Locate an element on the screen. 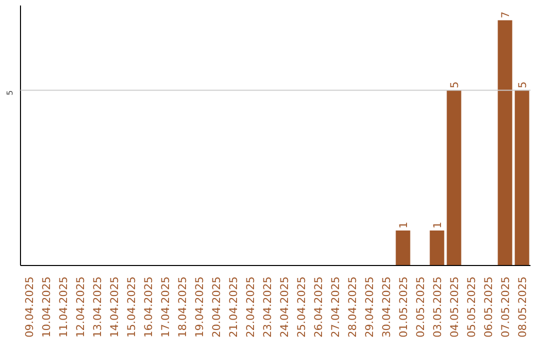 The image size is (540, 340). x-tick-label: 19.04.2025 is located at coordinates (199, 307).